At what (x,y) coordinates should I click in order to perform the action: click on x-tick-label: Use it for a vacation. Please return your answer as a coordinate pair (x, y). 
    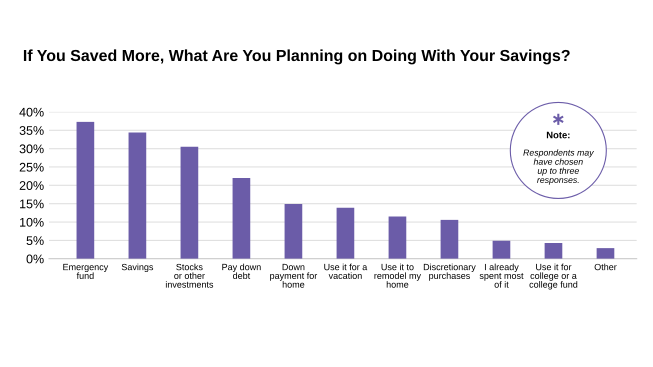
    Looking at the image, I should click on (346, 271).